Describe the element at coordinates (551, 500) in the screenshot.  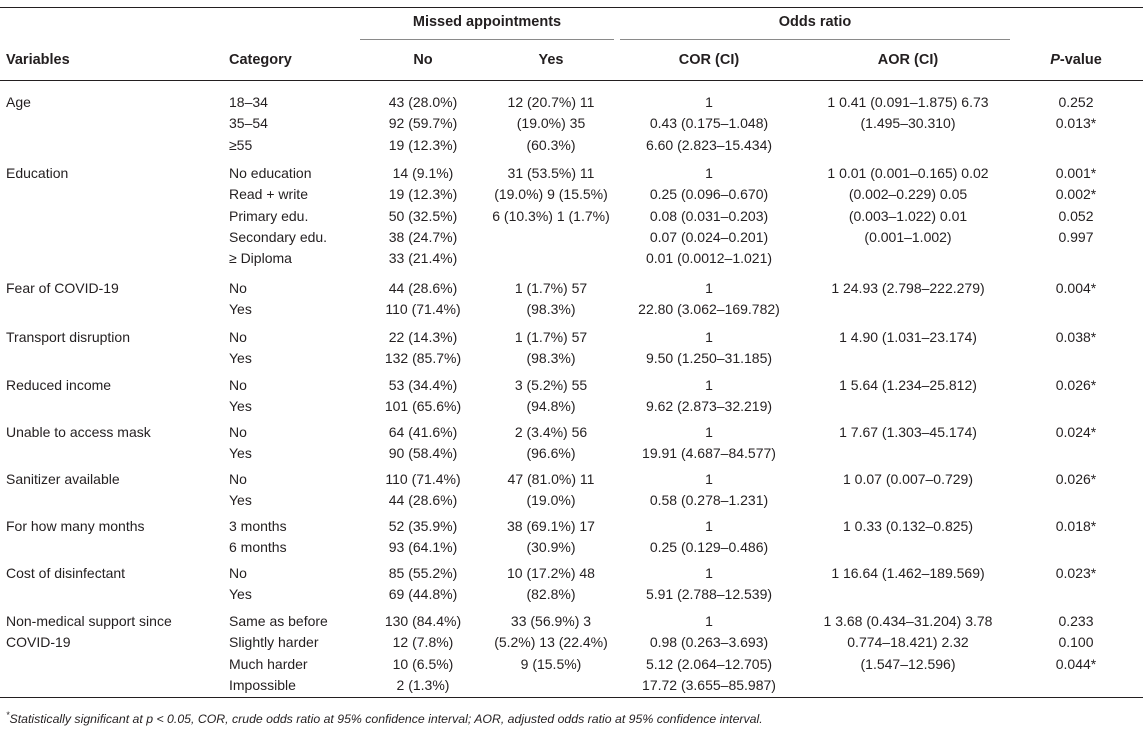
I see `yes-cell: (19.0%)` at that location.